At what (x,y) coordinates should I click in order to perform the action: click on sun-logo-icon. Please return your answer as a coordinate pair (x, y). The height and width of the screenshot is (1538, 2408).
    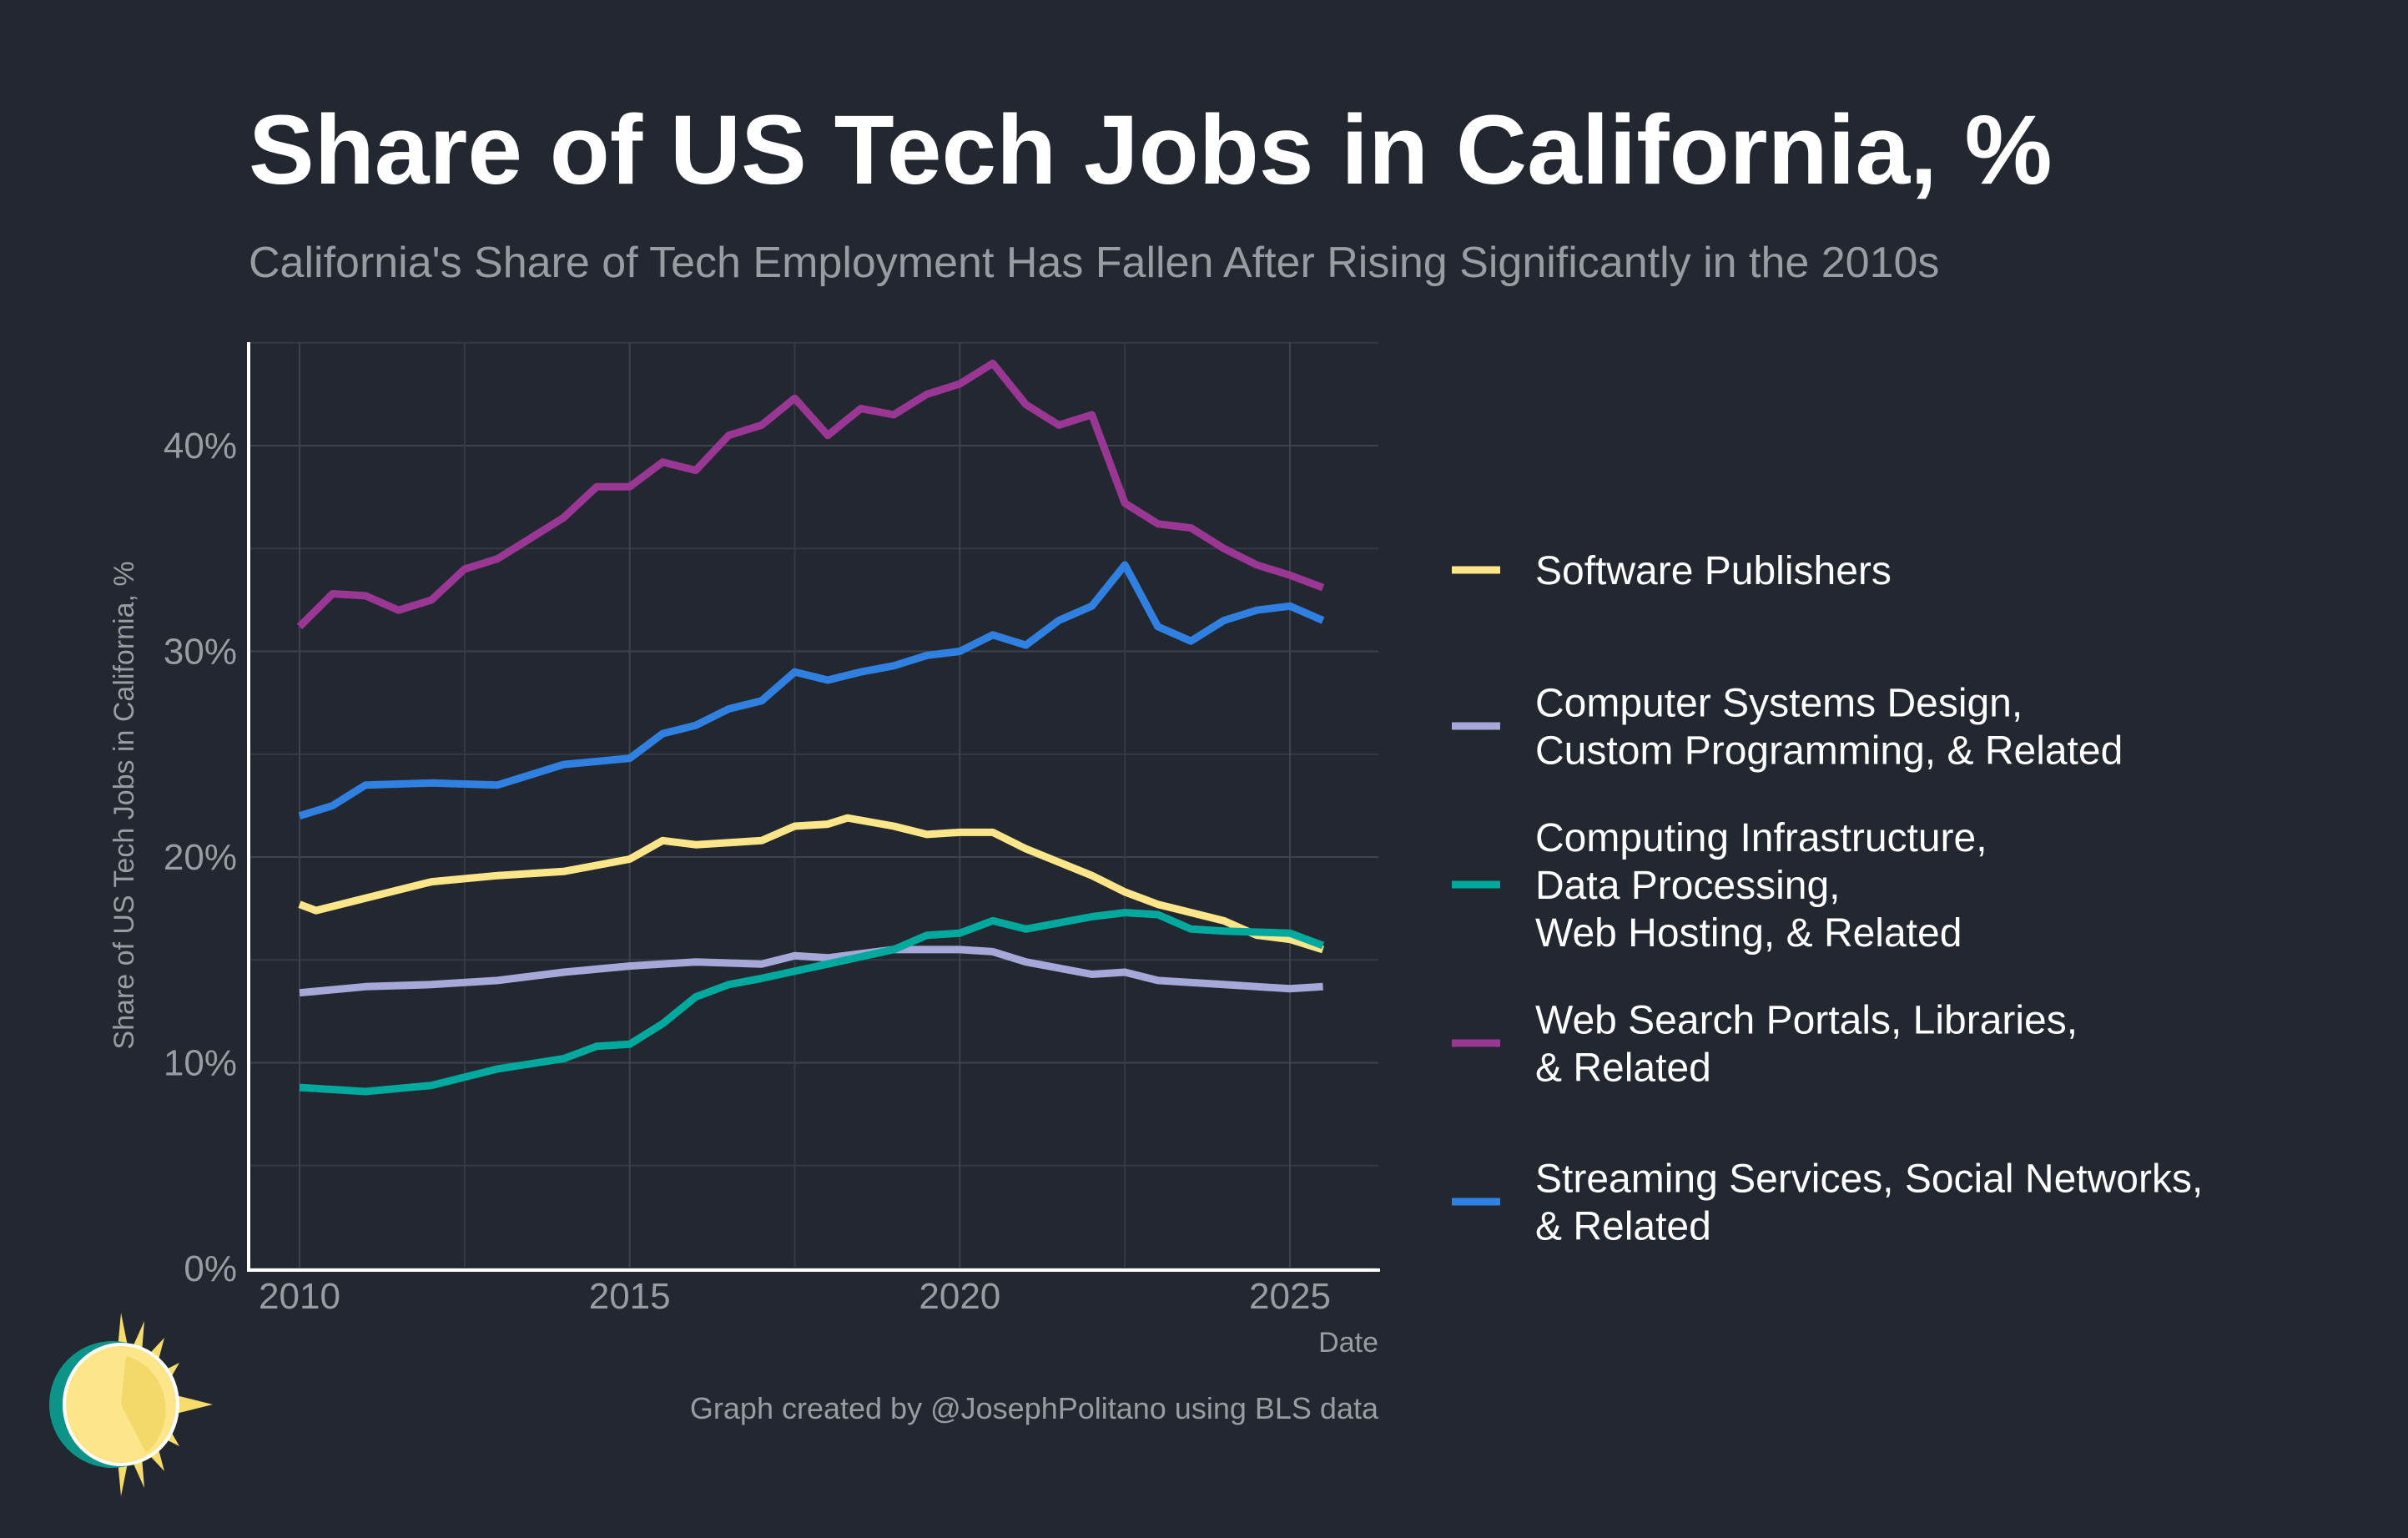
    Looking at the image, I should click on (131, 1404).